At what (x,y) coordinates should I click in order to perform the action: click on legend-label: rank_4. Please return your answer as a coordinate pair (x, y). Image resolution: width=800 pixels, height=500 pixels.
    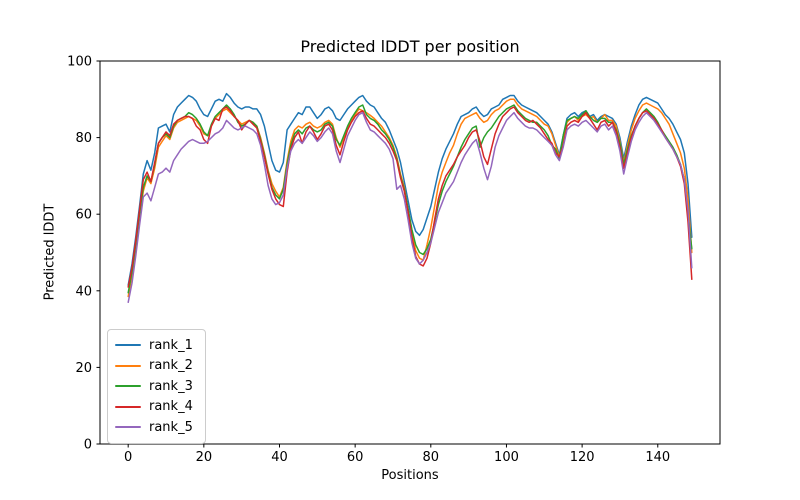
    Looking at the image, I should click on (171, 407).